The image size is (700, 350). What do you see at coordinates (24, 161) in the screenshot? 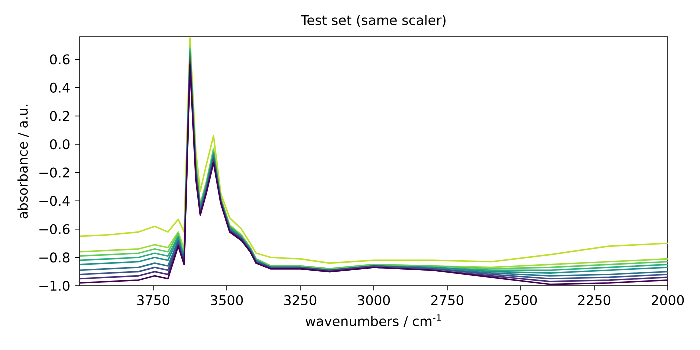
I see `y-axis-title: absorbance / a.u.` at bounding box center [24, 161].